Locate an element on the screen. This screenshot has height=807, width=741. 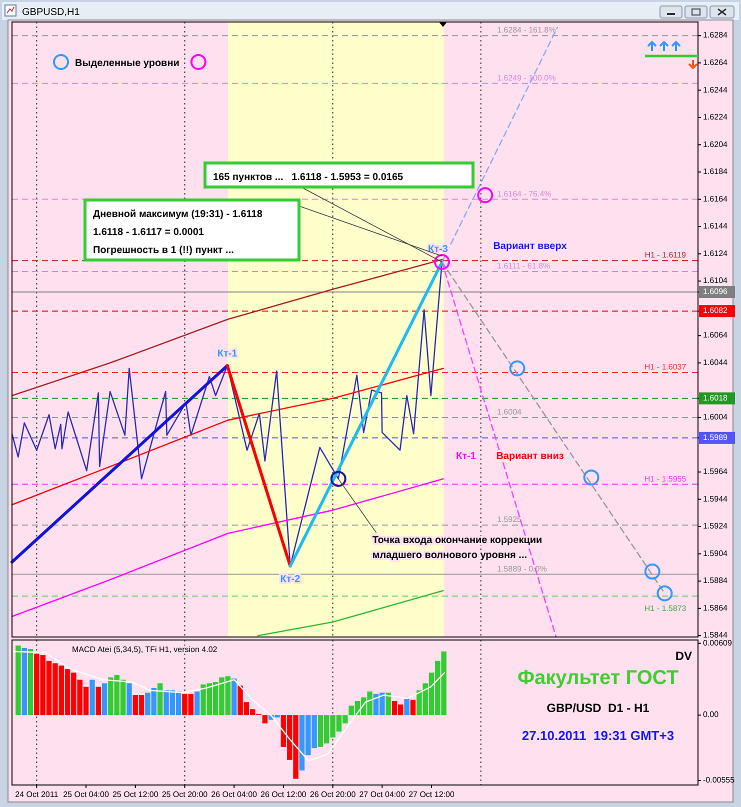
y-tick-label: 1.6064 is located at coordinates (715, 335).